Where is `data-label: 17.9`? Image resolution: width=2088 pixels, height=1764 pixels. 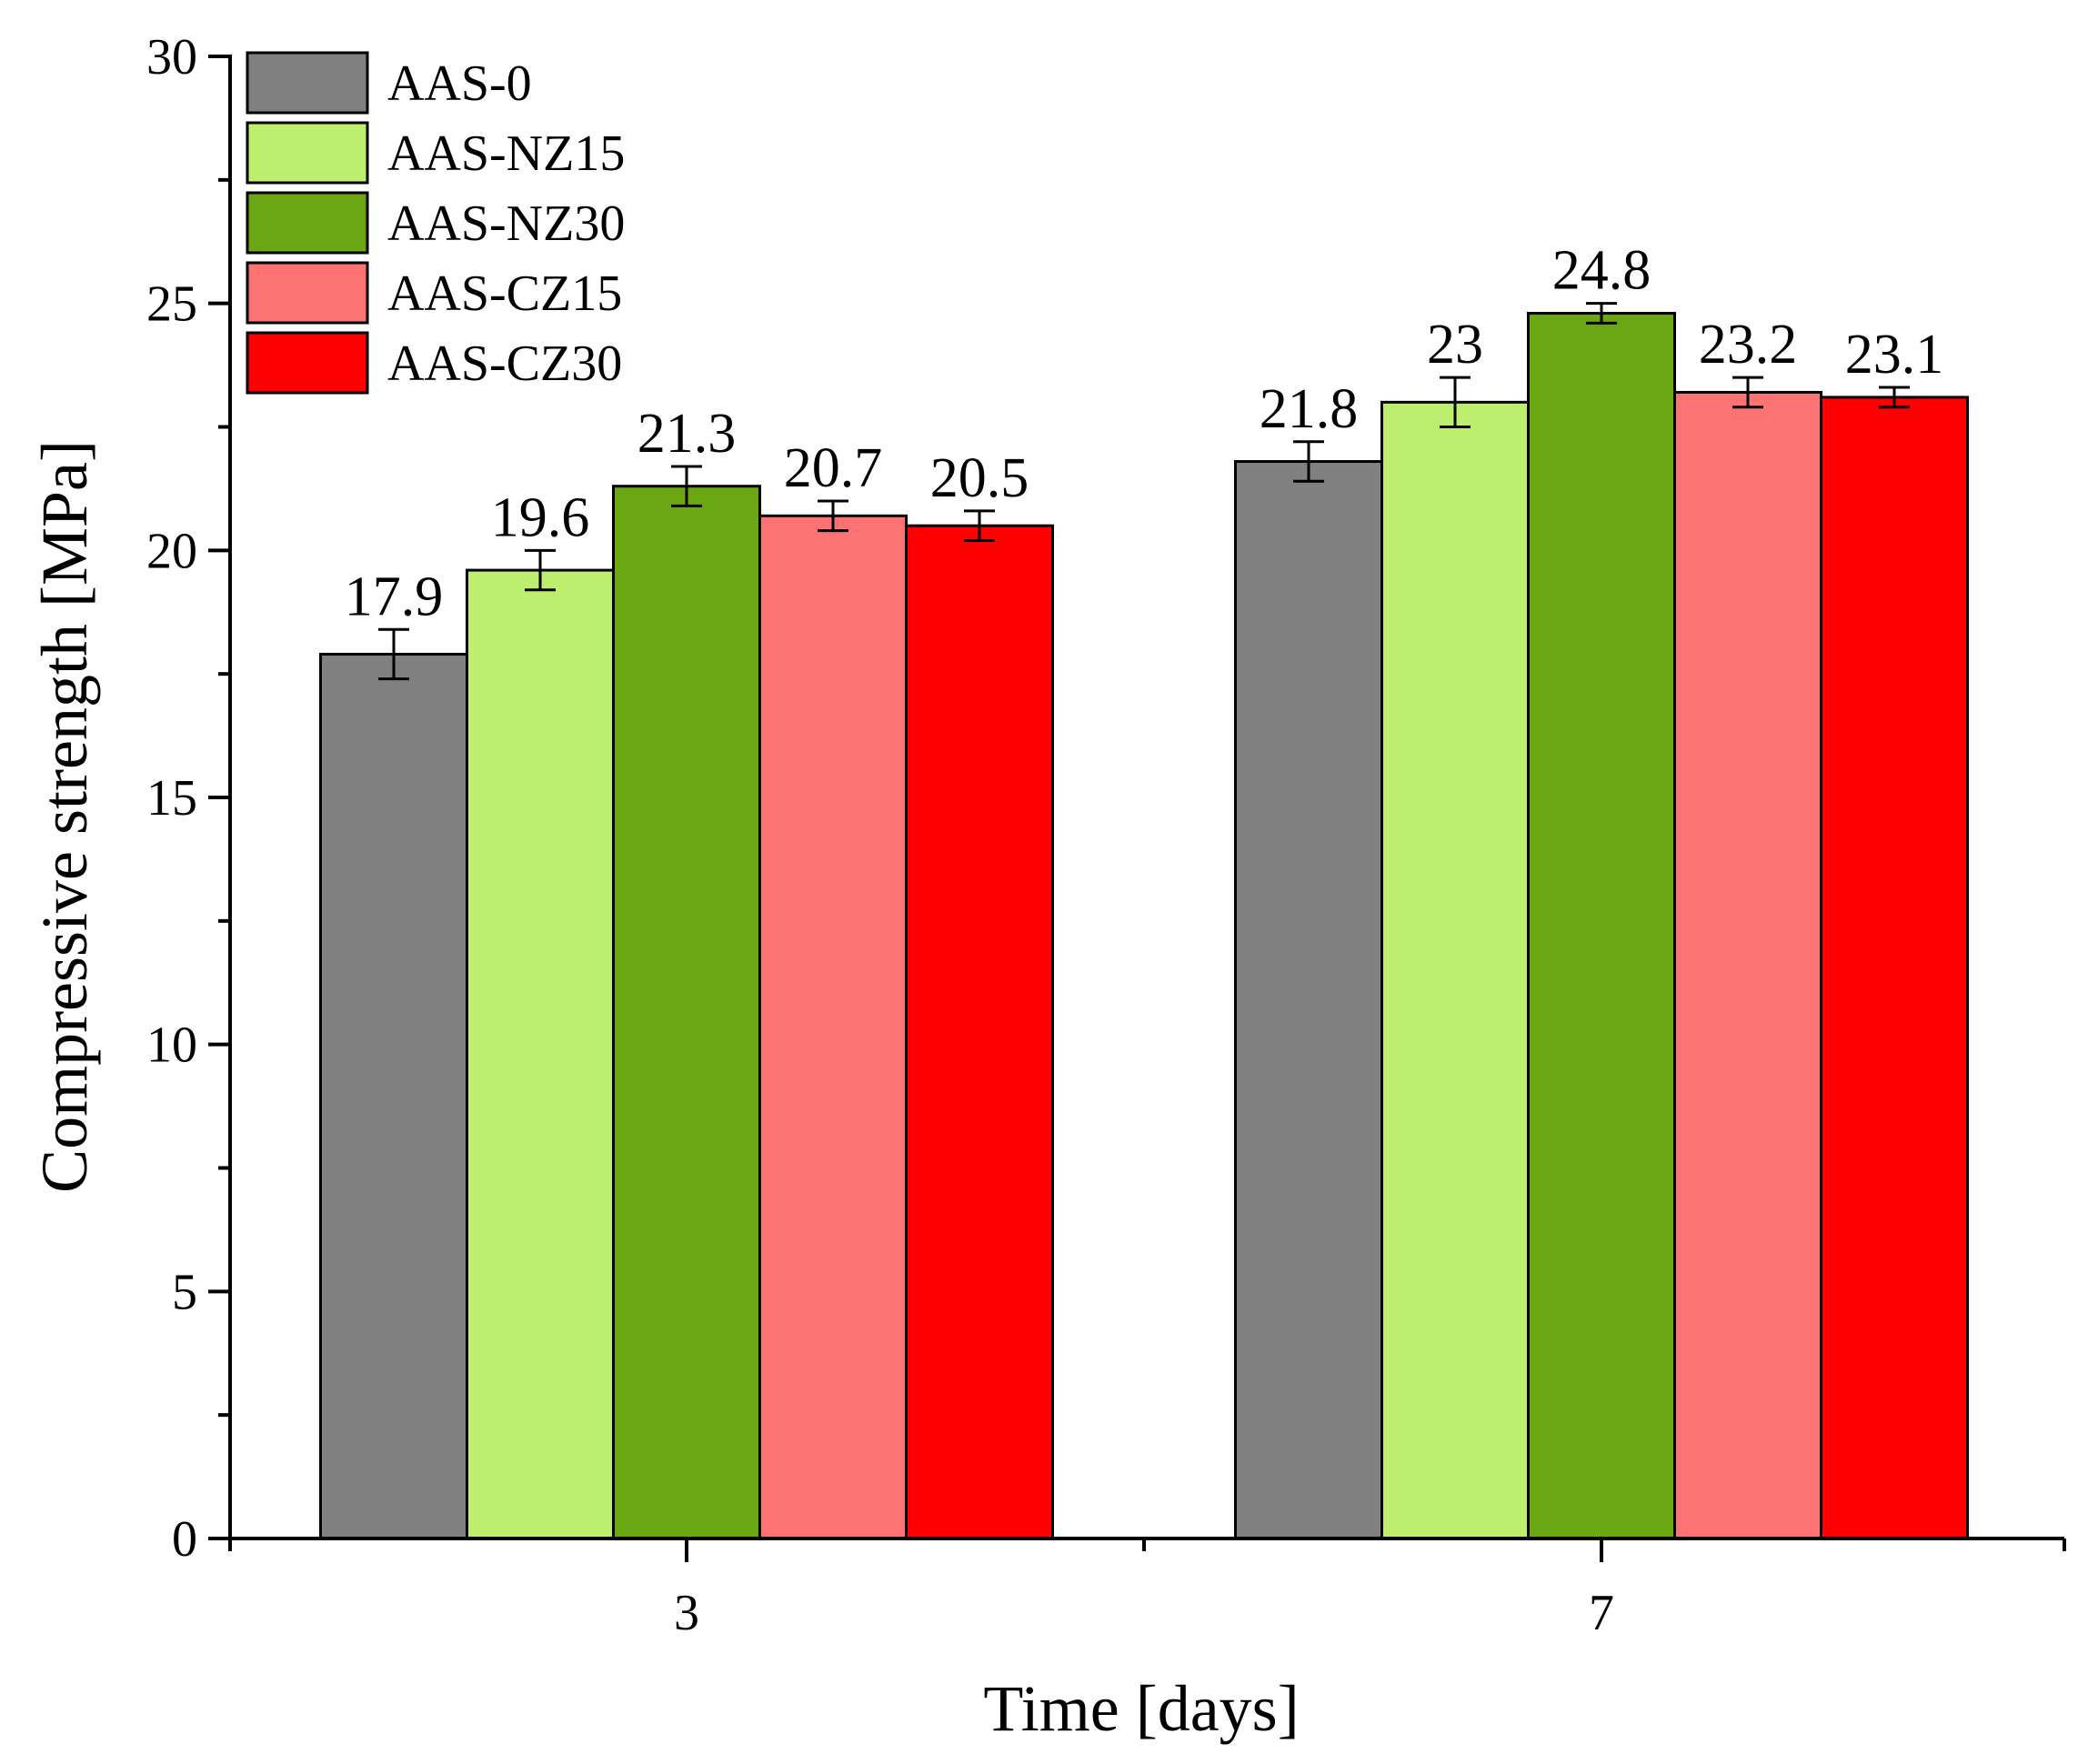 data-label: 17.9 is located at coordinates (394, 596).